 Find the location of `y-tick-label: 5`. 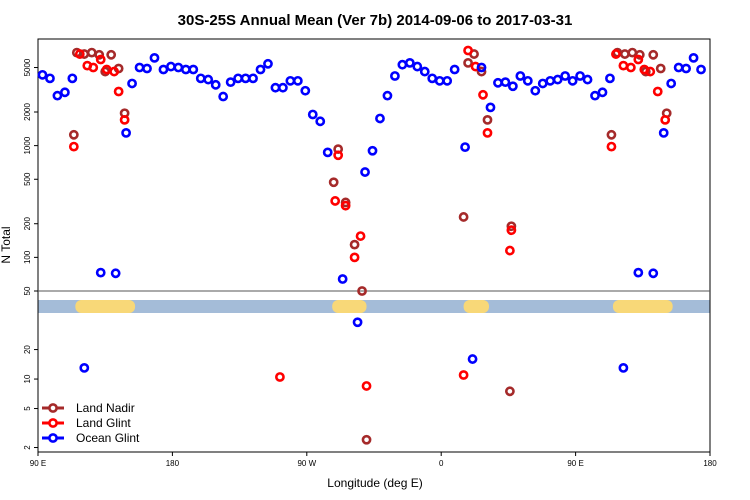

y-tick-label: 5 is located at coordinates (27, 408).